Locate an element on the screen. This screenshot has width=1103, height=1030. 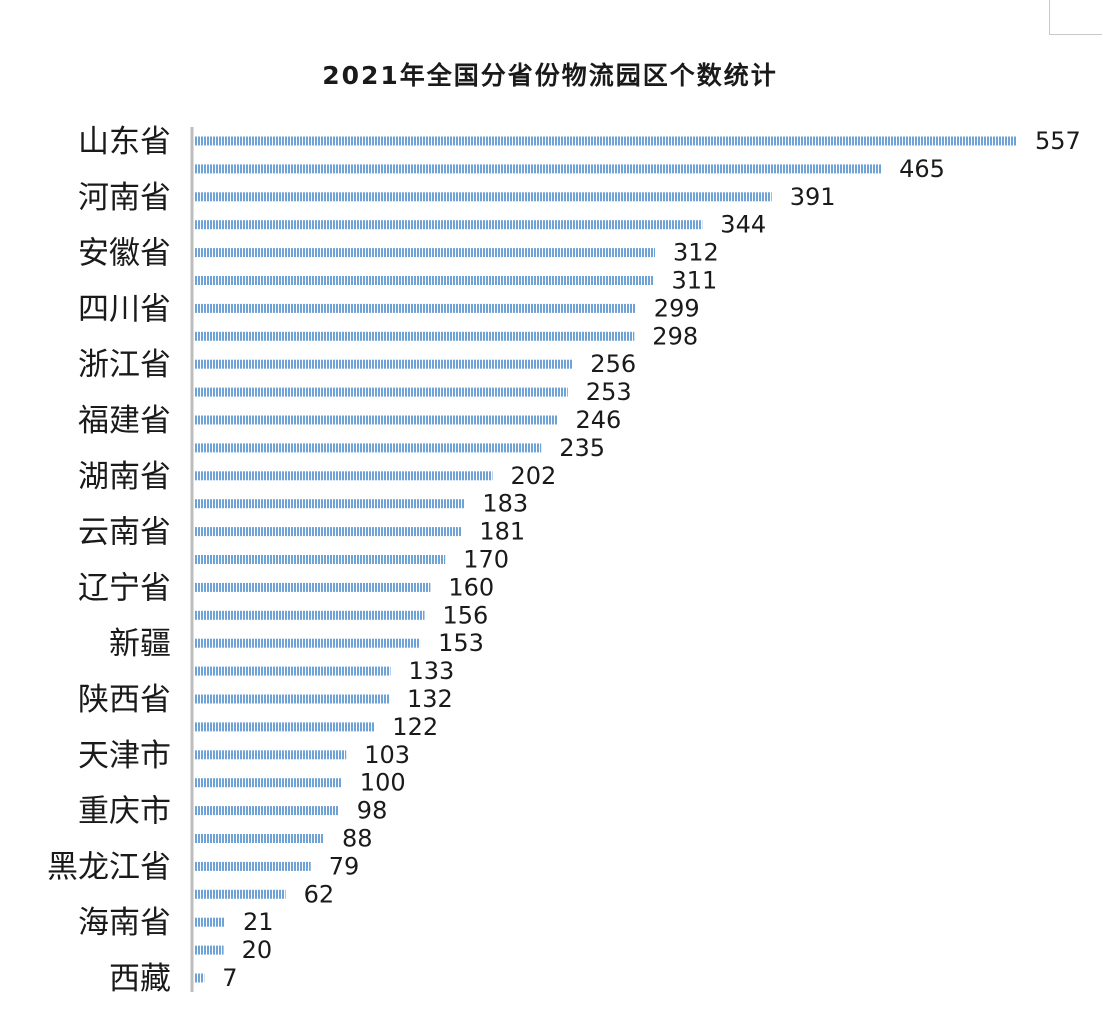
category-label-2: 安徽省 is located at coordinates (124, 254).